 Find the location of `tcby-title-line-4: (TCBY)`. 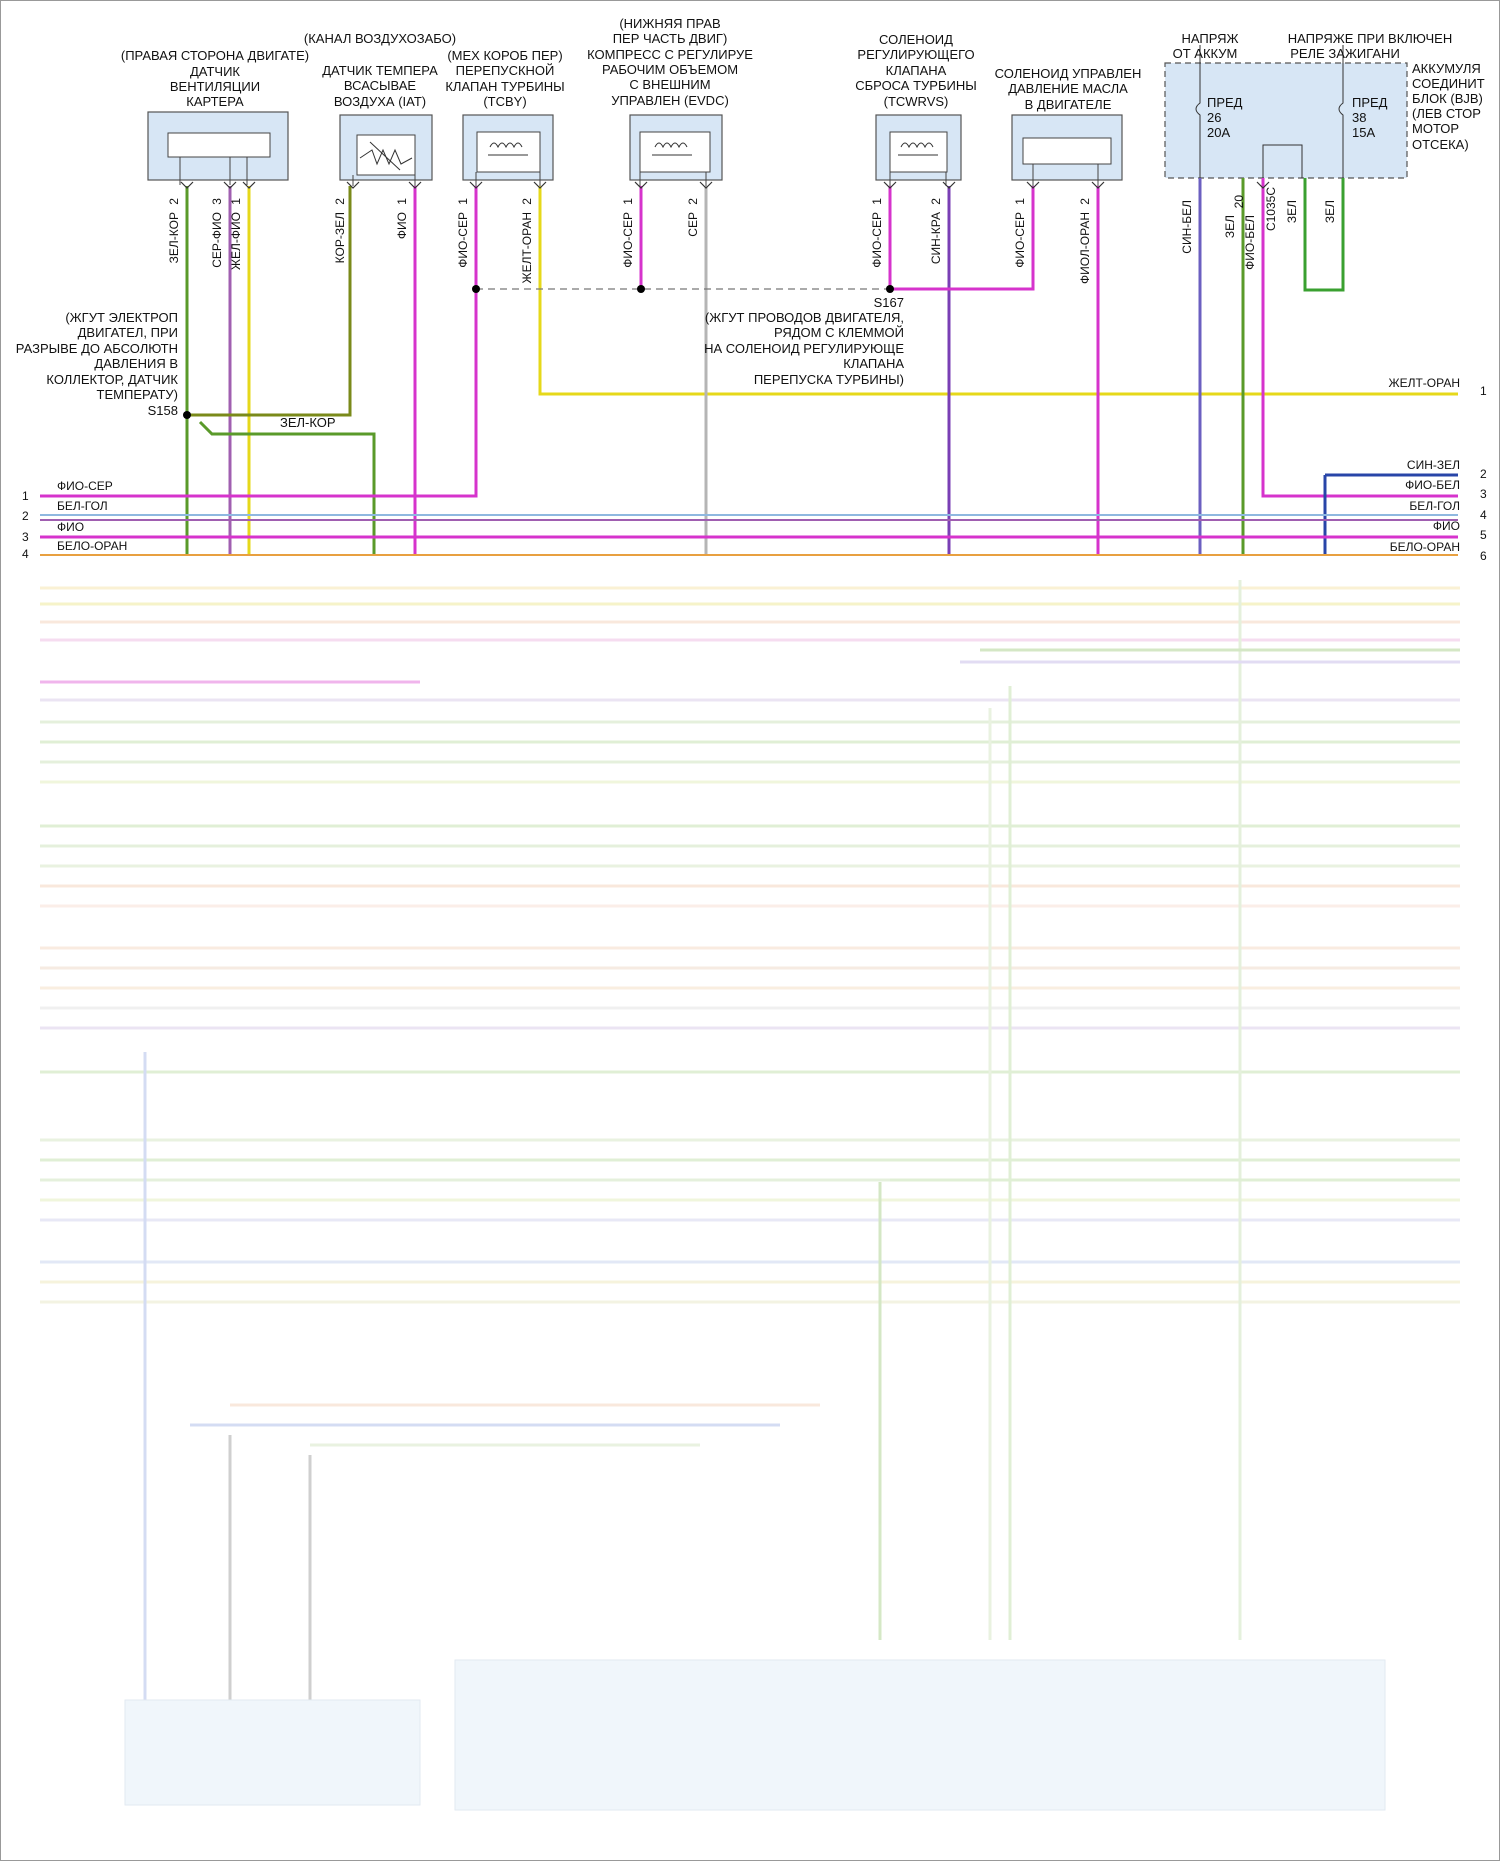

tcby-title-line-4: (TCBY) is located at coordinates (504, 101).